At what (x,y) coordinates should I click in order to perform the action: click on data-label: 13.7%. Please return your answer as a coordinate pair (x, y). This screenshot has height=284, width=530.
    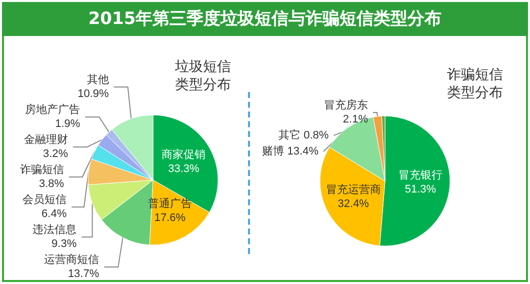
    Looking at the image, I should click on (84, 274).